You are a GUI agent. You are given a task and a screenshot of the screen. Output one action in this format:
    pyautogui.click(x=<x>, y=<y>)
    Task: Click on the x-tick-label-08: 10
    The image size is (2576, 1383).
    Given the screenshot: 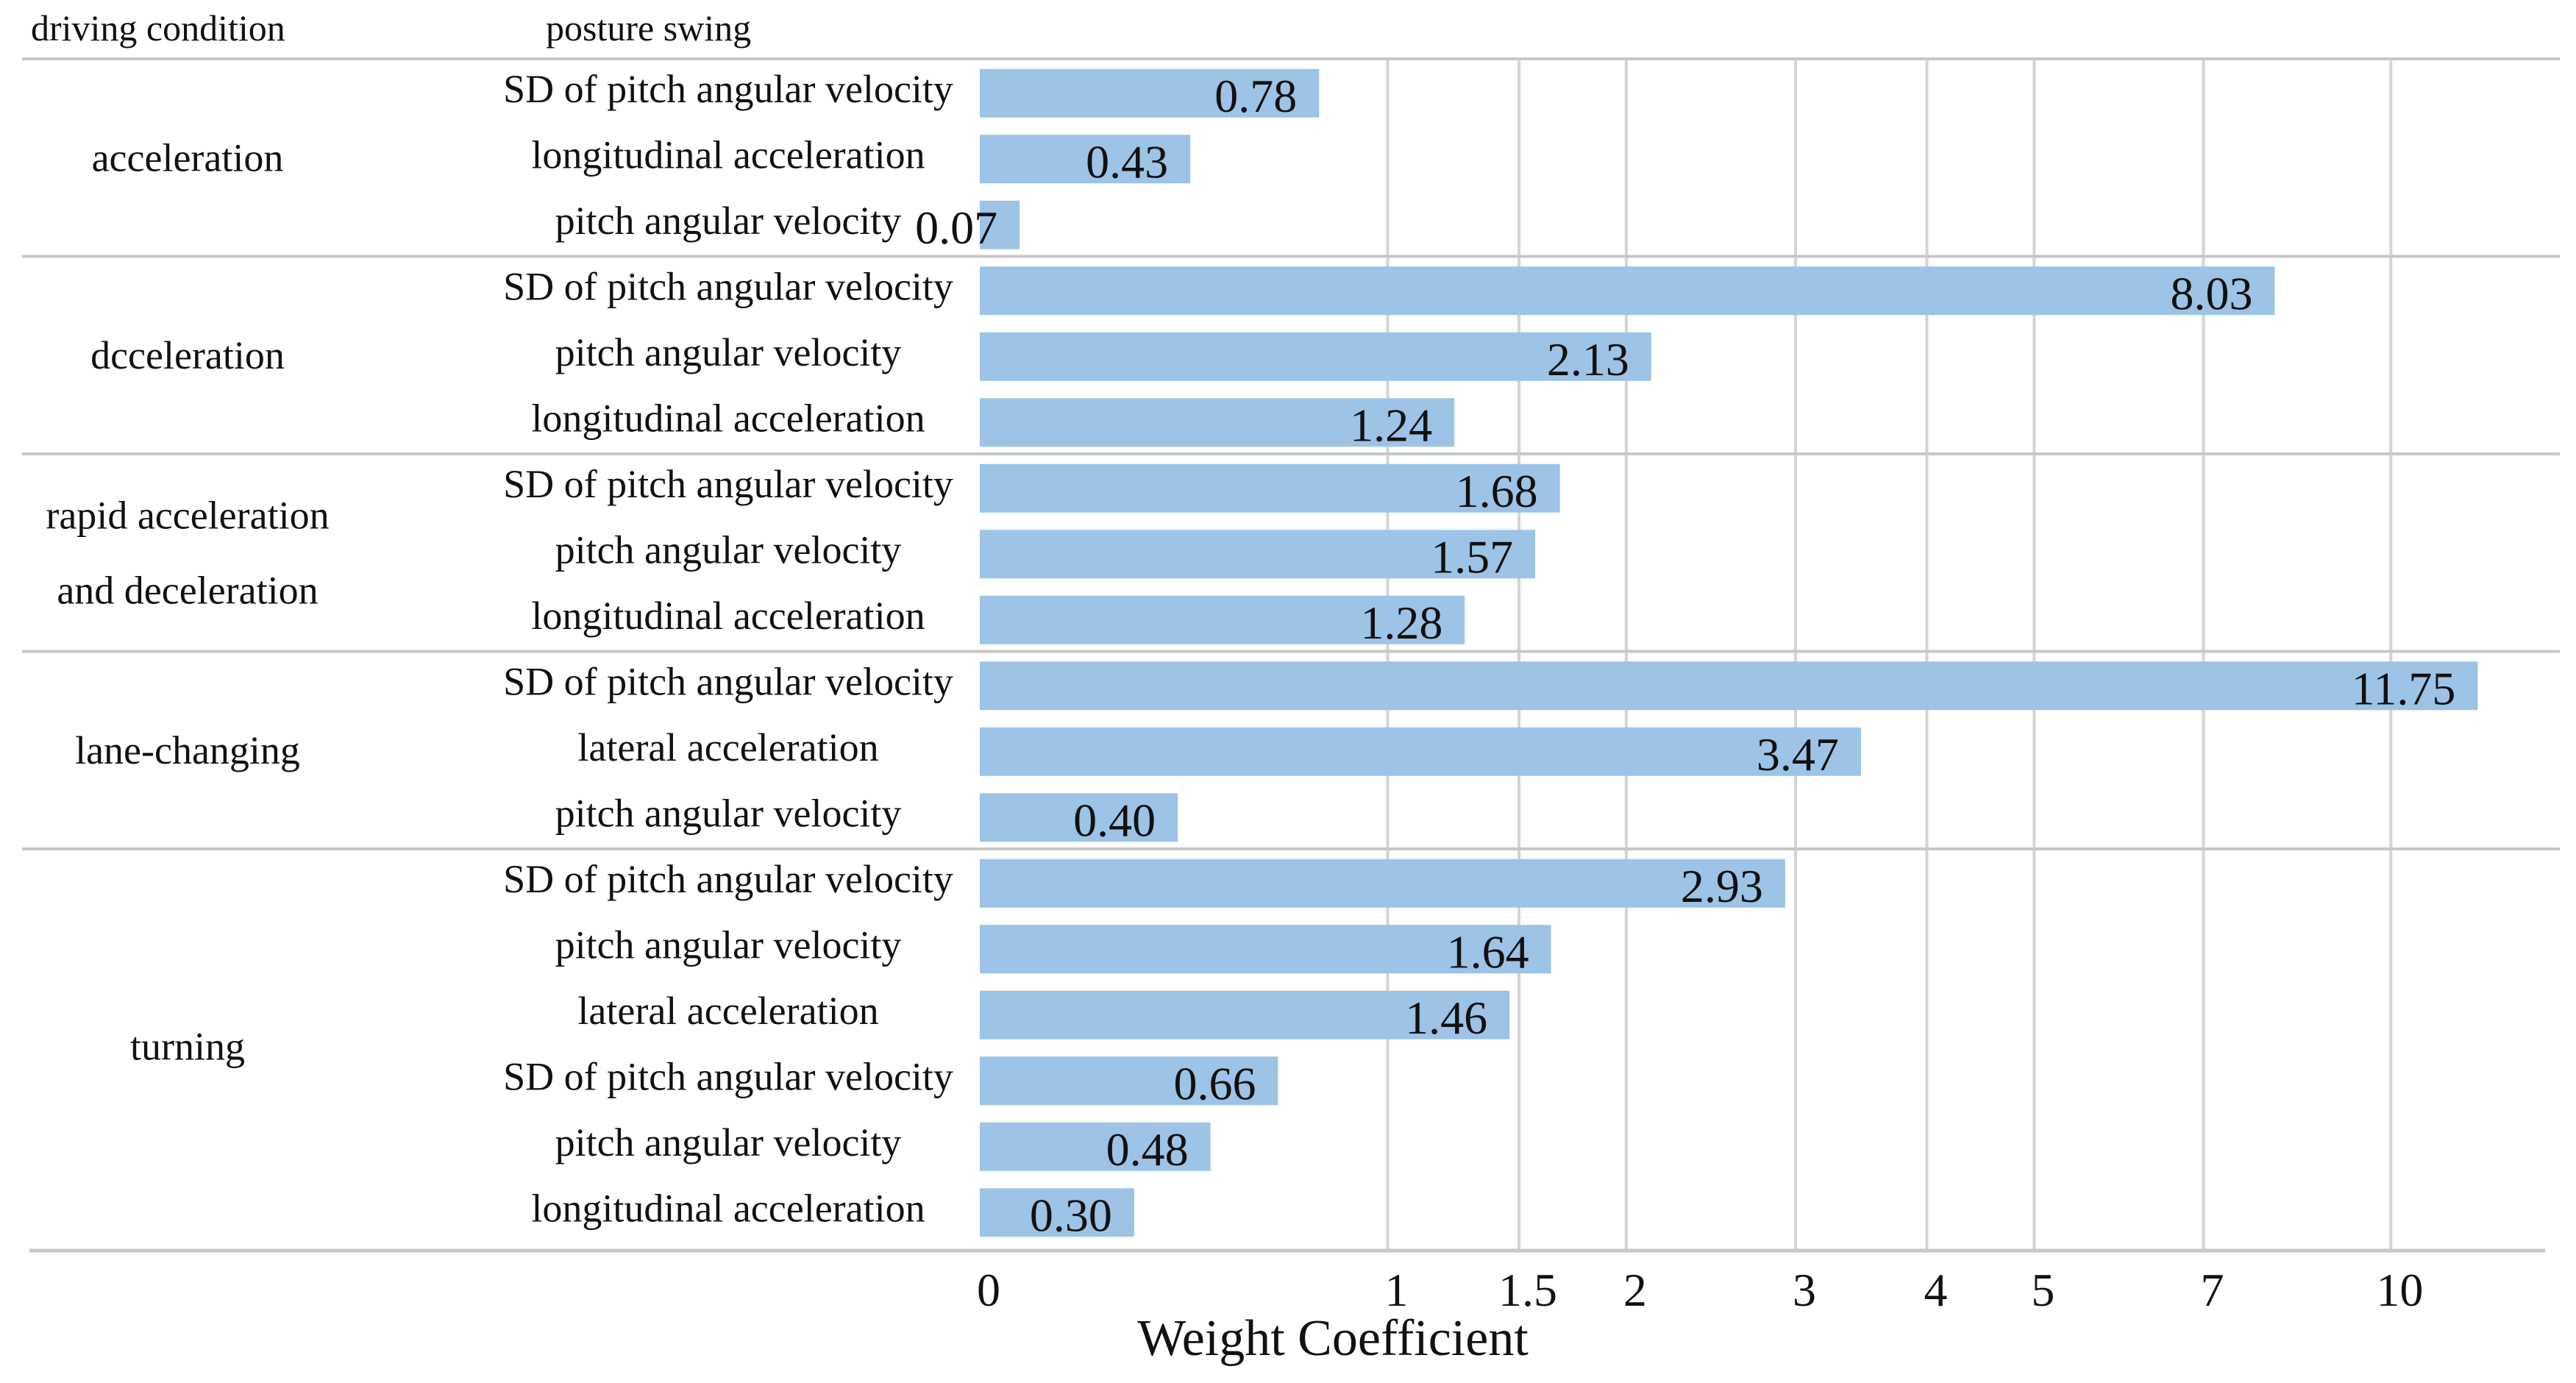 What is the action you would take?
    pyautogui.click(x=2399, y=1290)
    